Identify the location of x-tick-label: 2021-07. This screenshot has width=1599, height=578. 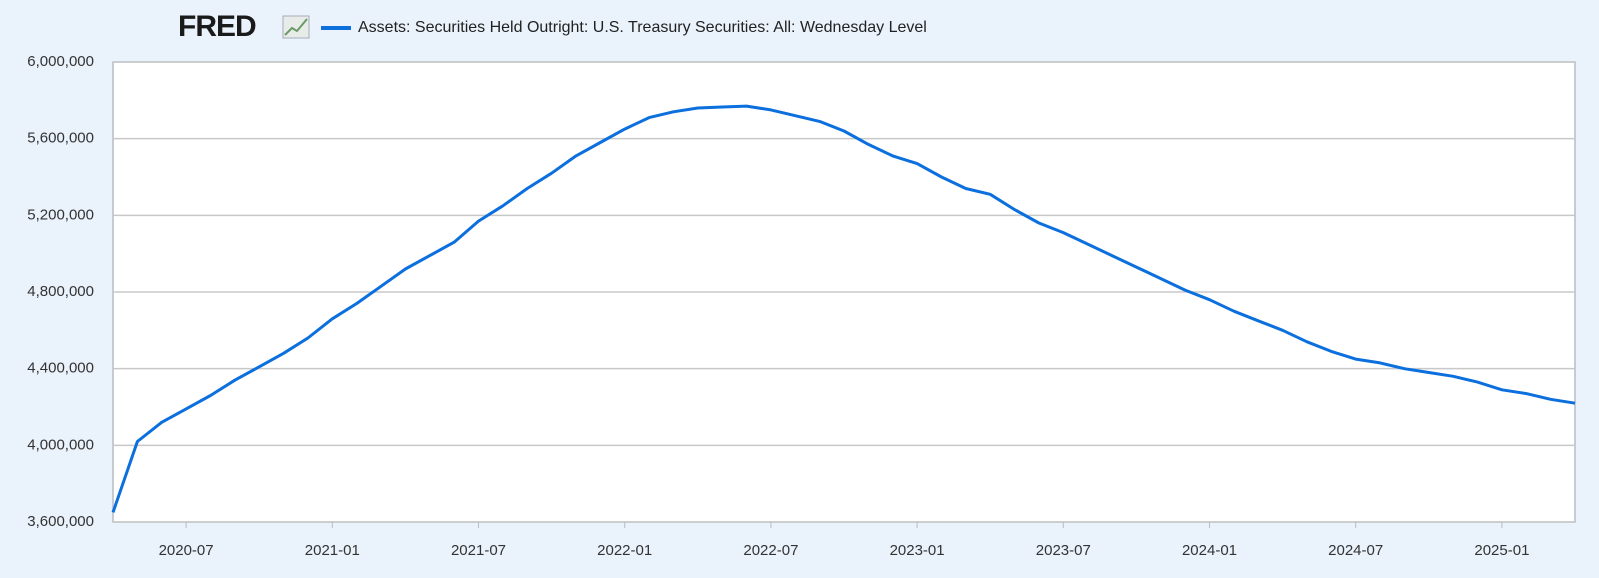
(478, 550).